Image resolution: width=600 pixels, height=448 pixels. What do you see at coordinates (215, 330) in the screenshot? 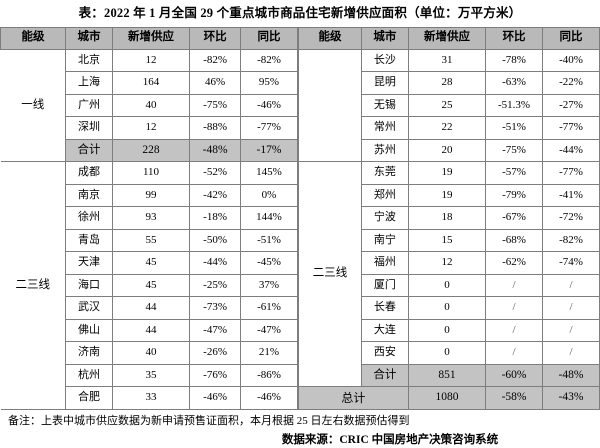
I see `mom-value: -47%` at bounding box center [215, 330].